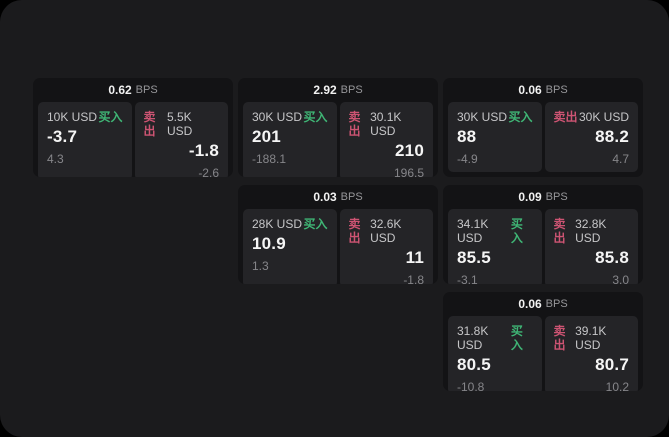  Describe the element at coordinates (181, 139) in the screenshot. I see `sell-tile: 卖出 5.5K USD -1.8 -2.6` at that location.